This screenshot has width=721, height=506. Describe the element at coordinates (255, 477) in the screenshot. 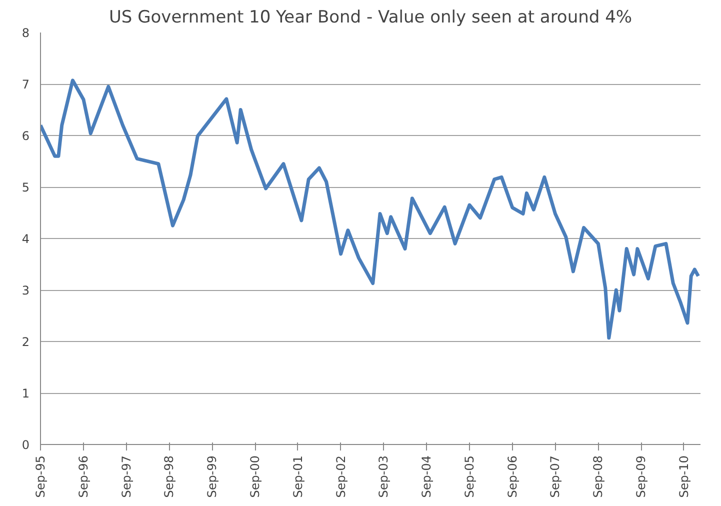

I see `x-tick-label: Sep-00` at that location.